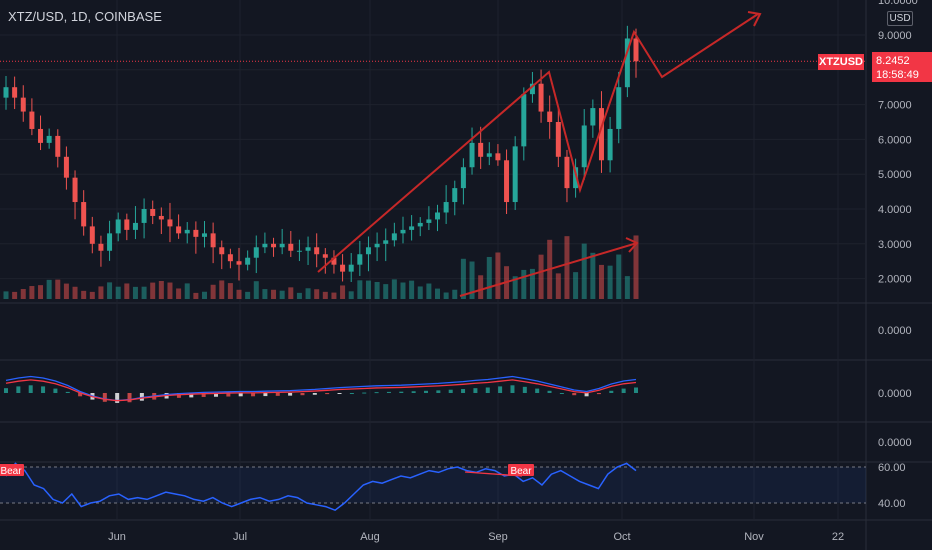  What do you see at coordinates (754, 537) in the screenshot?
I see `time-tick-label: Nov` at bounding box center [754, 537].